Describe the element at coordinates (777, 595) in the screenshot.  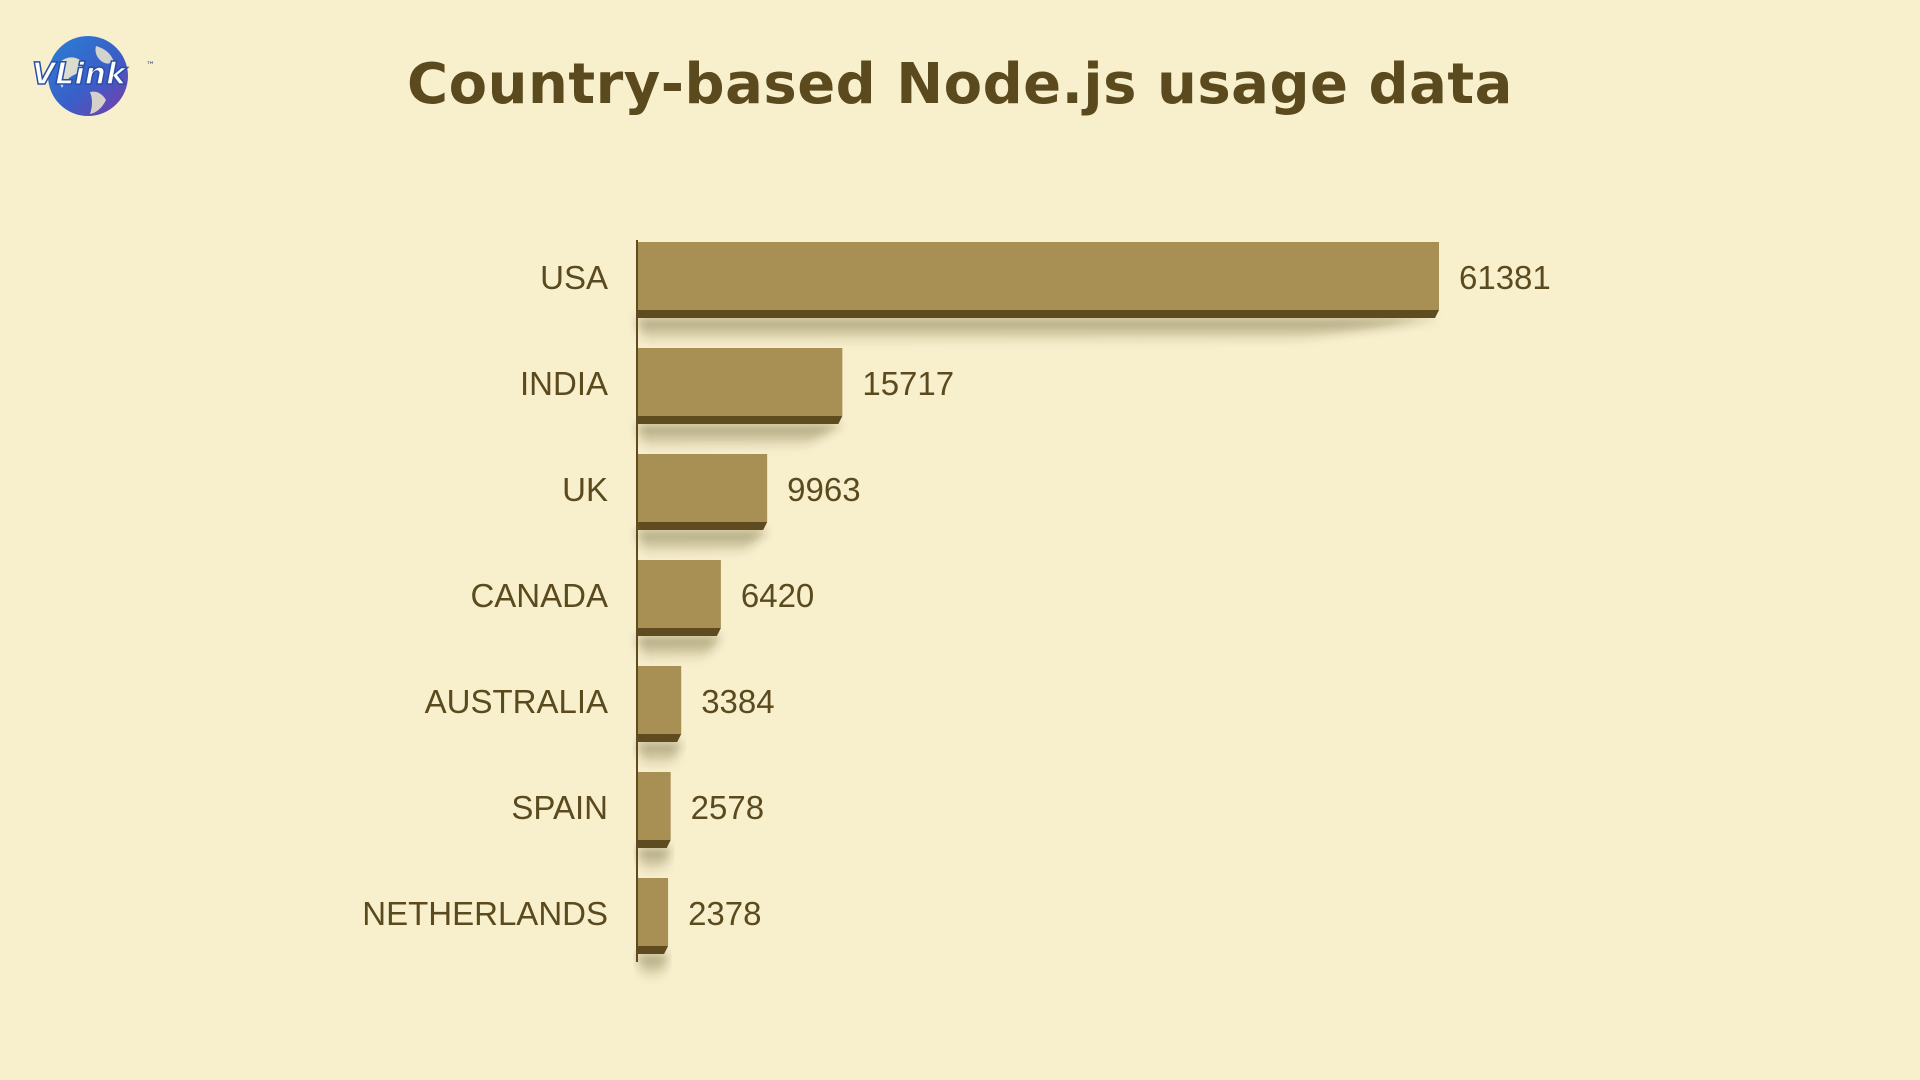
I see `value-label: 6420` at that location.